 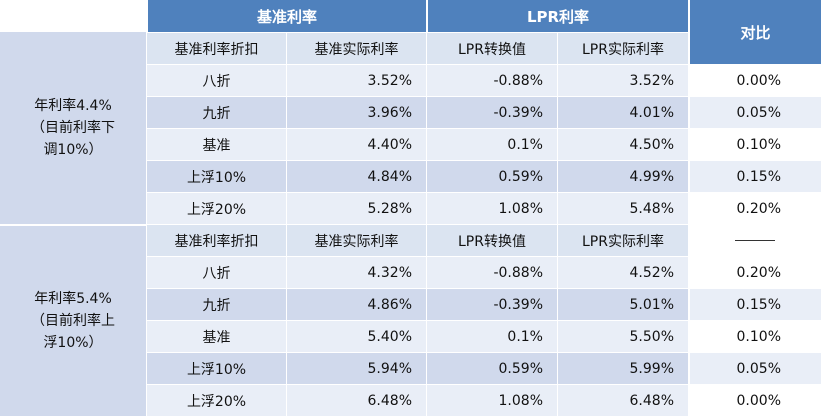 I want to click on section-label-line: 调10%）, so click(x=73, y=150).